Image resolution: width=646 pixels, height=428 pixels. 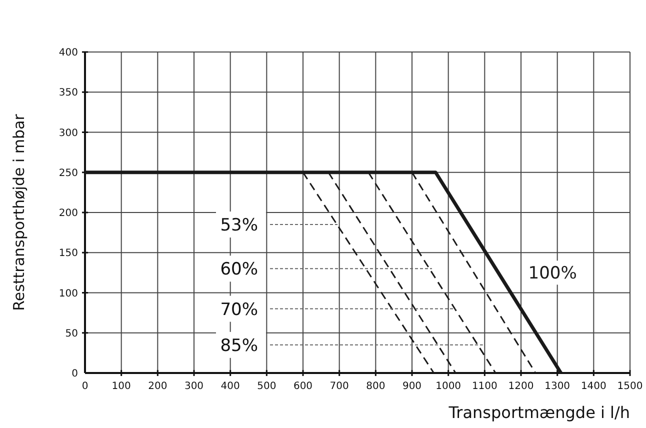 I want to click on y-tick-label: 200, so click(x=68, y=213).